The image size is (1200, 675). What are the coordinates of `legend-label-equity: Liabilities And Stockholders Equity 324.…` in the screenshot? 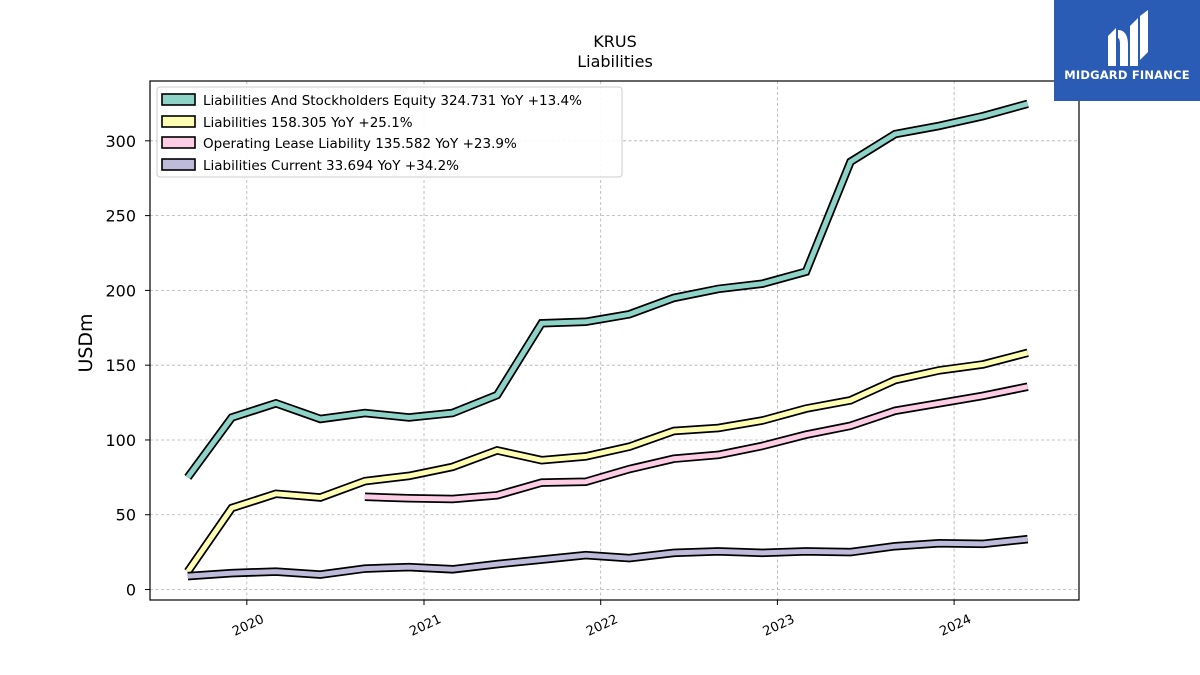 It's located at (392, 101).